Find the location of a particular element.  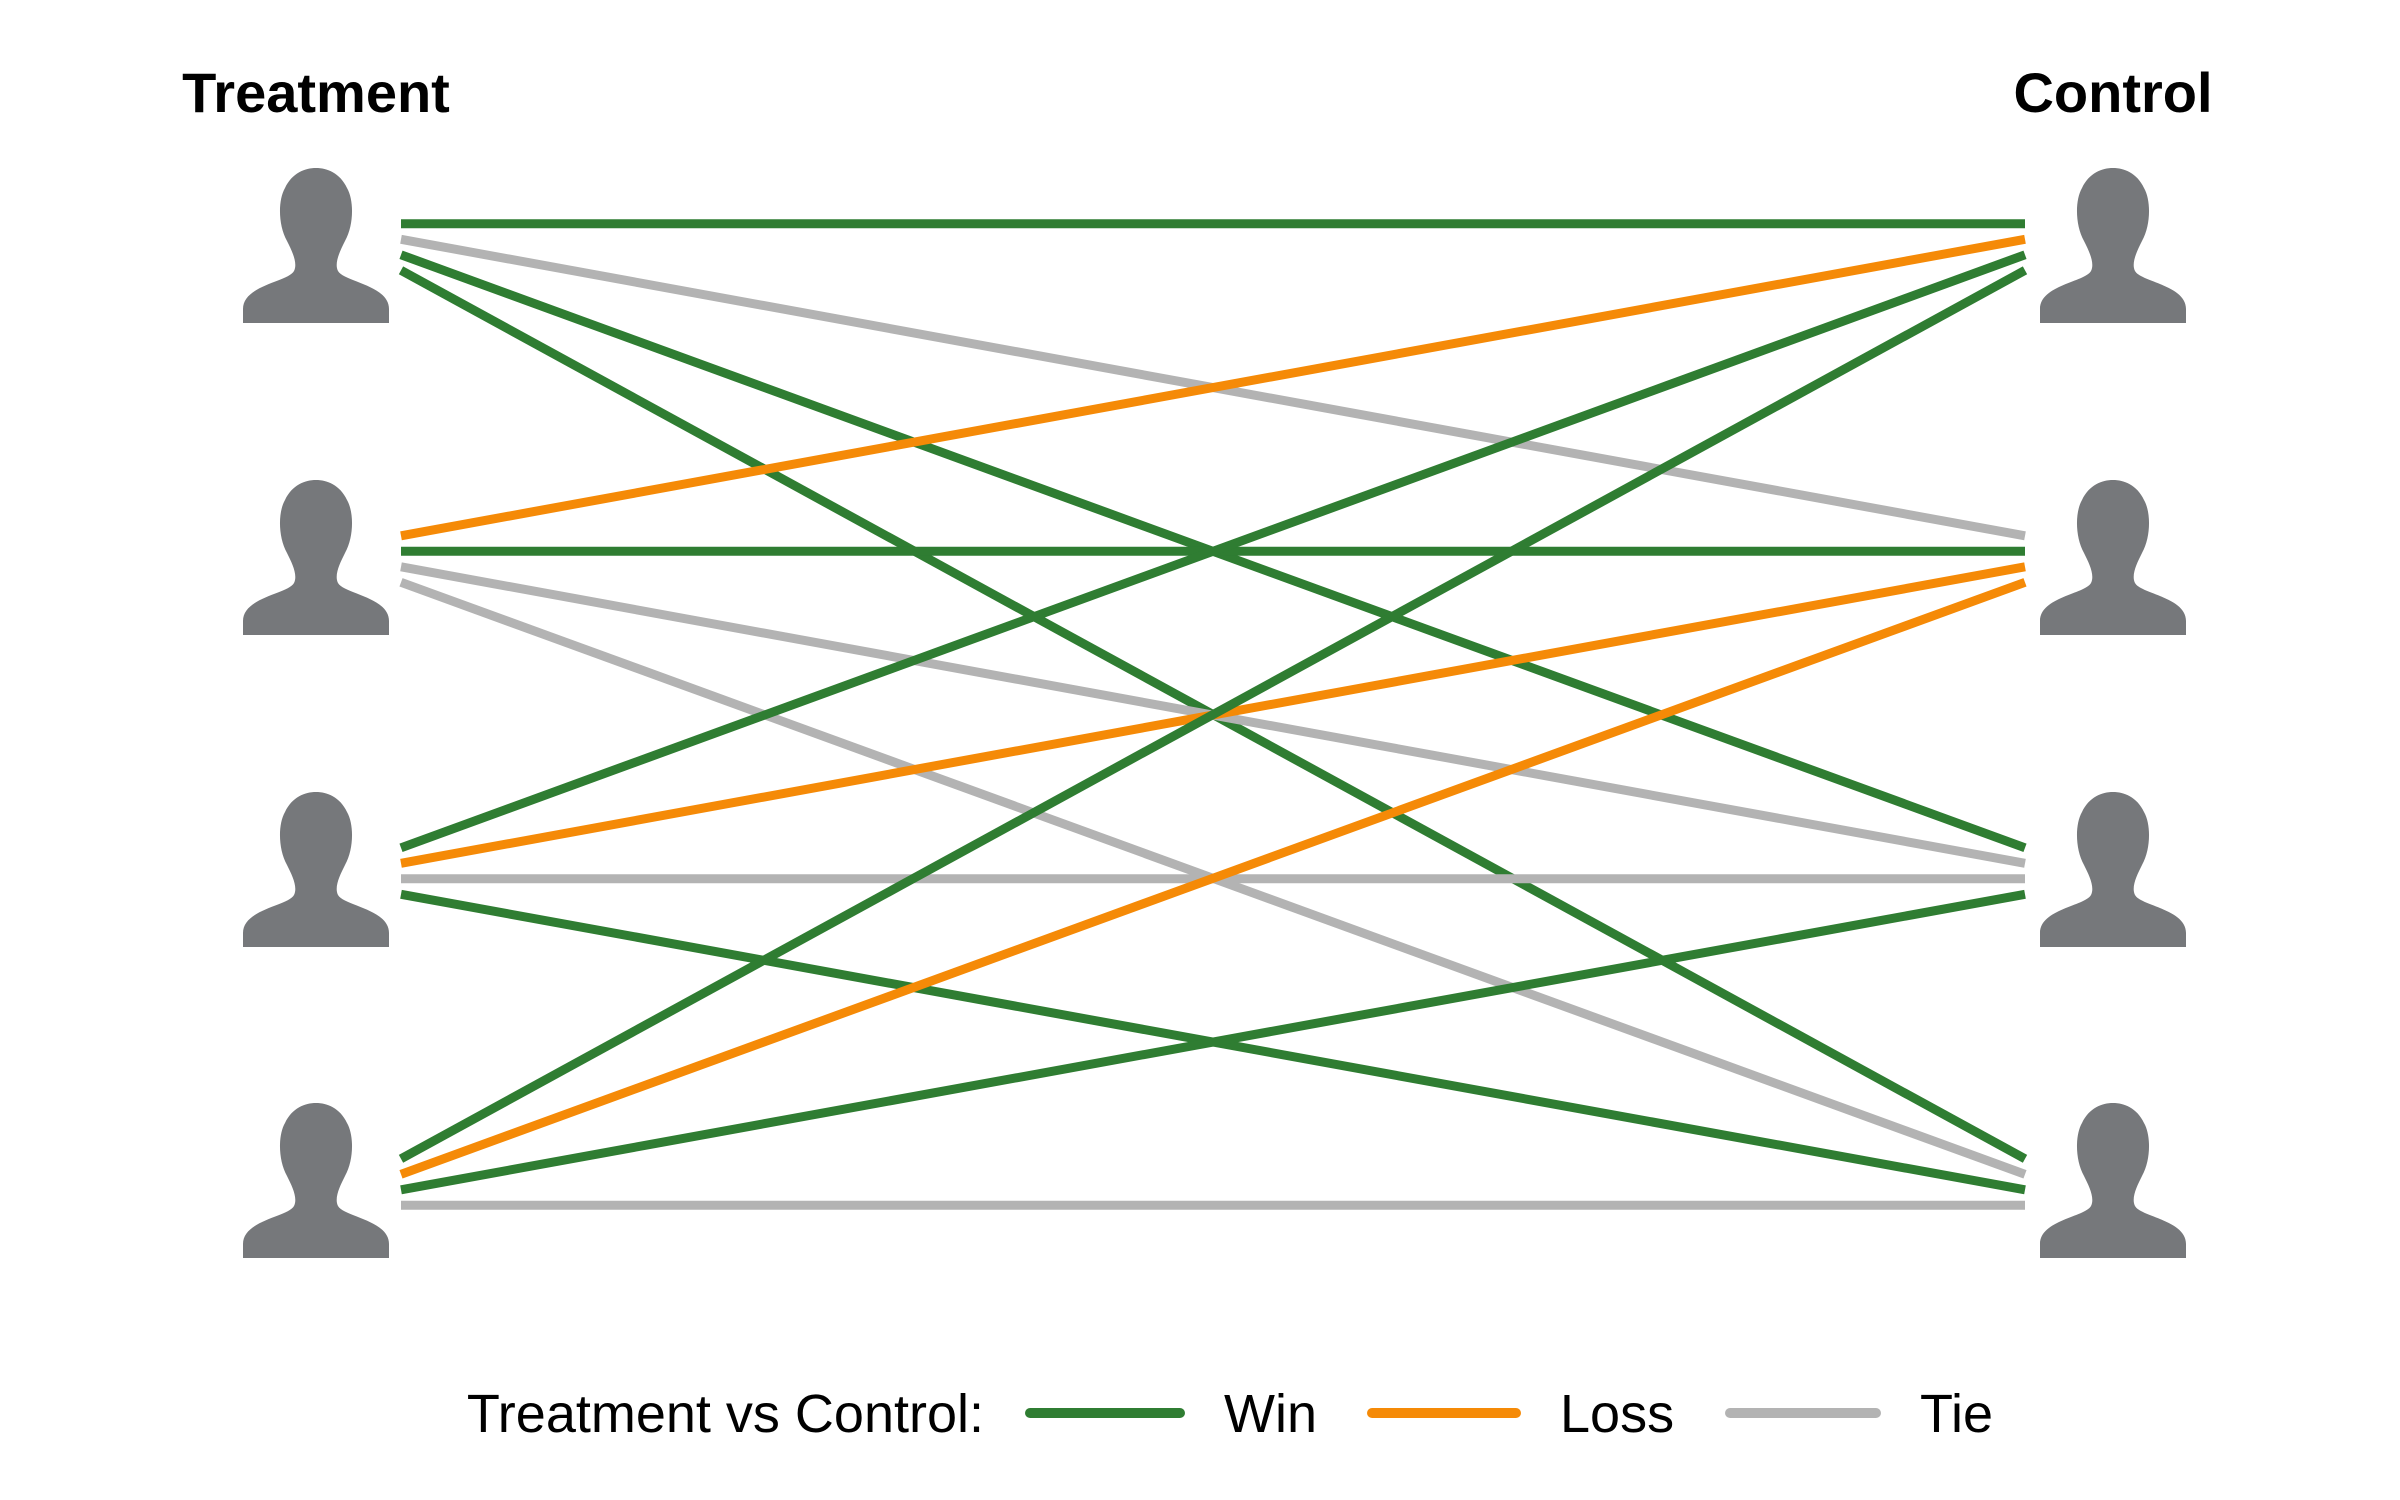

treatment-title: Treatment is located at coordinates (316, 92).